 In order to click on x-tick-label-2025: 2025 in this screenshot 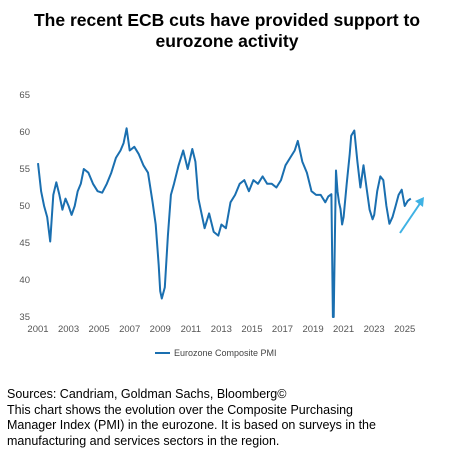, I will do `click(404, 329)`.